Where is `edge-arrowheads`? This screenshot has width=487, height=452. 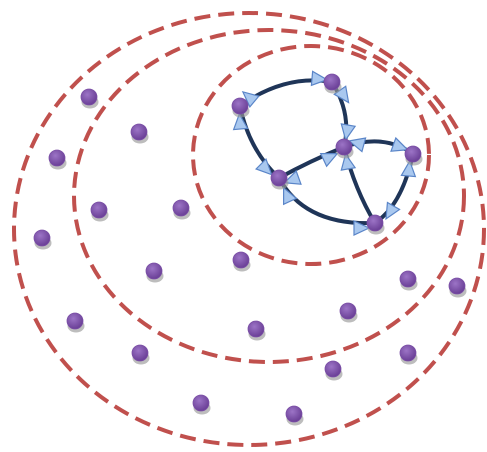
edge-arrowheads is located at coordinates (324, 153).